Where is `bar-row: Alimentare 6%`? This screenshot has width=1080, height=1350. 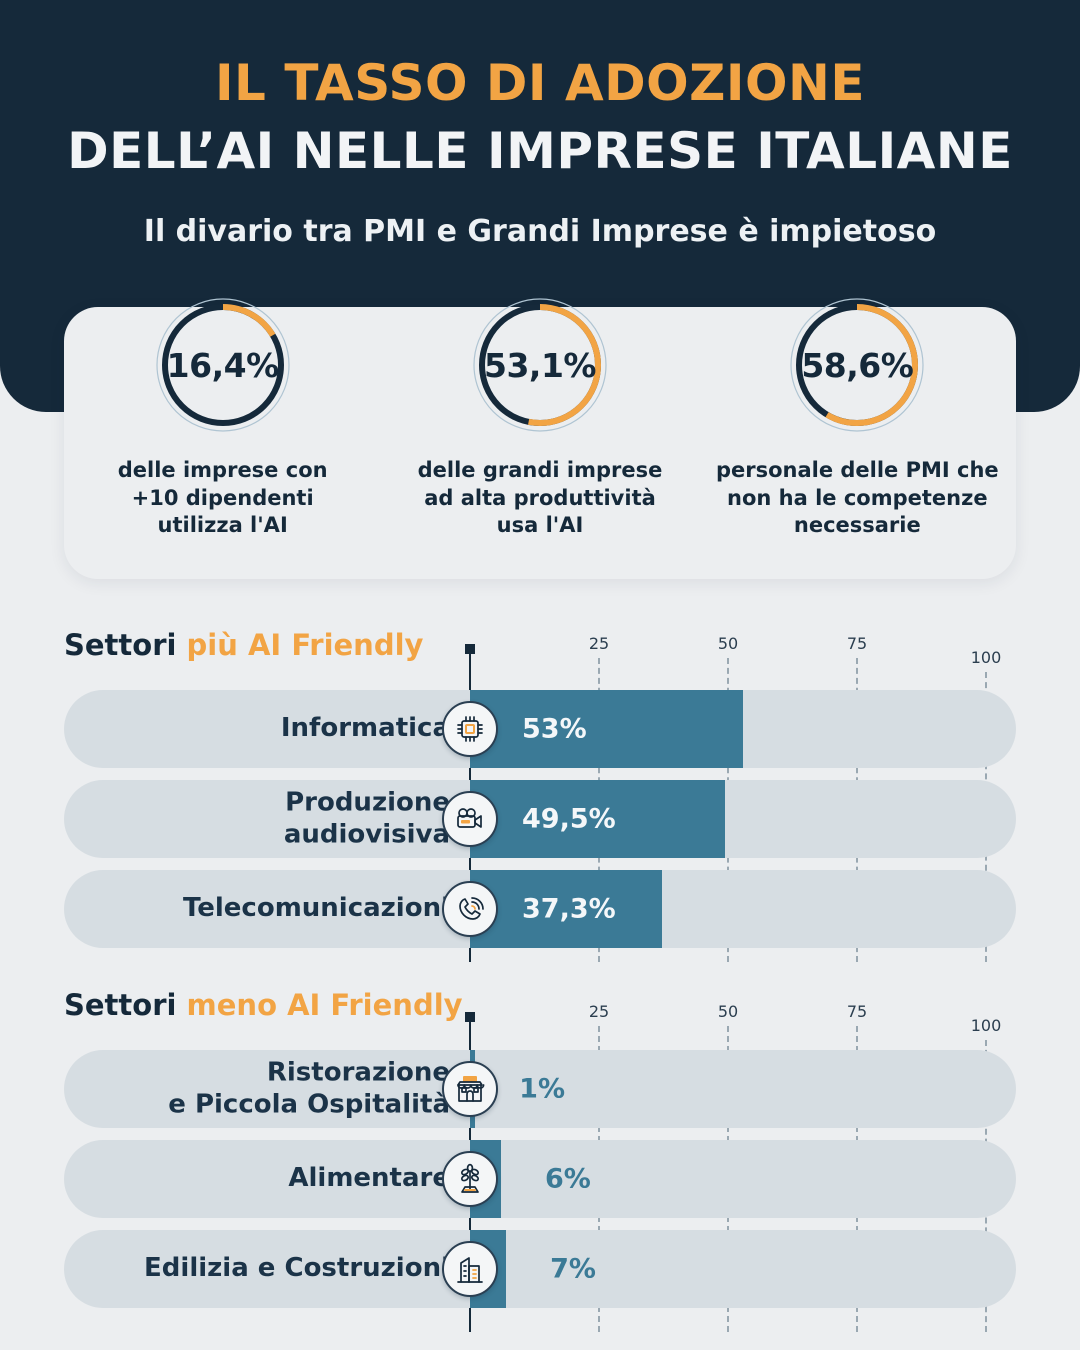
bar-row: Alimentare 6% is located at coordinates (540, 1179).